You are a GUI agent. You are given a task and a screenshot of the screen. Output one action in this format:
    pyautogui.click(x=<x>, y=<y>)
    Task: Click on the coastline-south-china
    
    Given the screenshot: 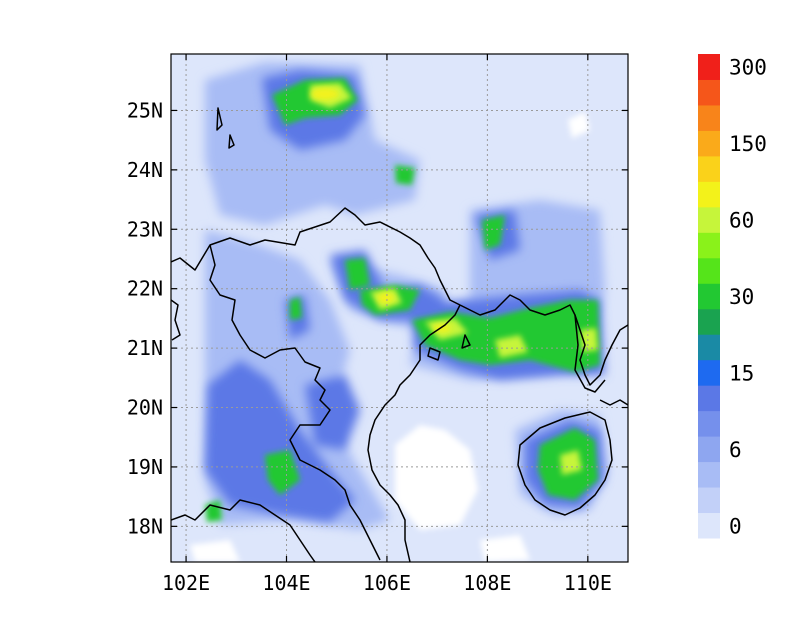 What is the action you would take?
    pyautogui.click(x=543, y=340)
    